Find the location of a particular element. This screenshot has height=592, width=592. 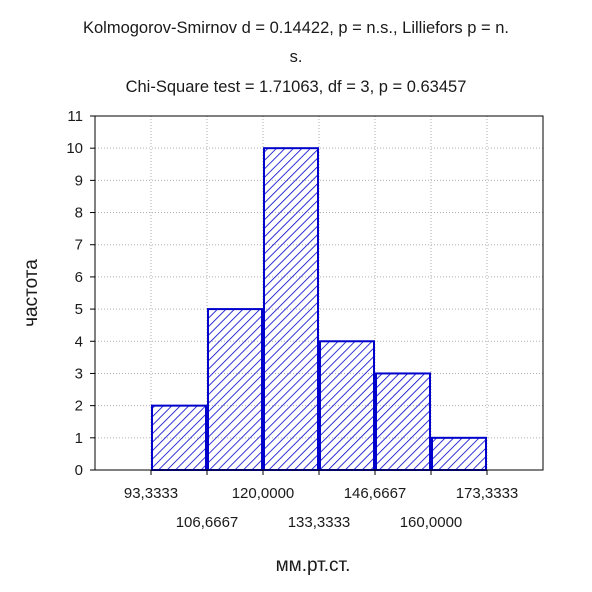

x-tick-label: 173,3333 is located at coordinates (487, 493).